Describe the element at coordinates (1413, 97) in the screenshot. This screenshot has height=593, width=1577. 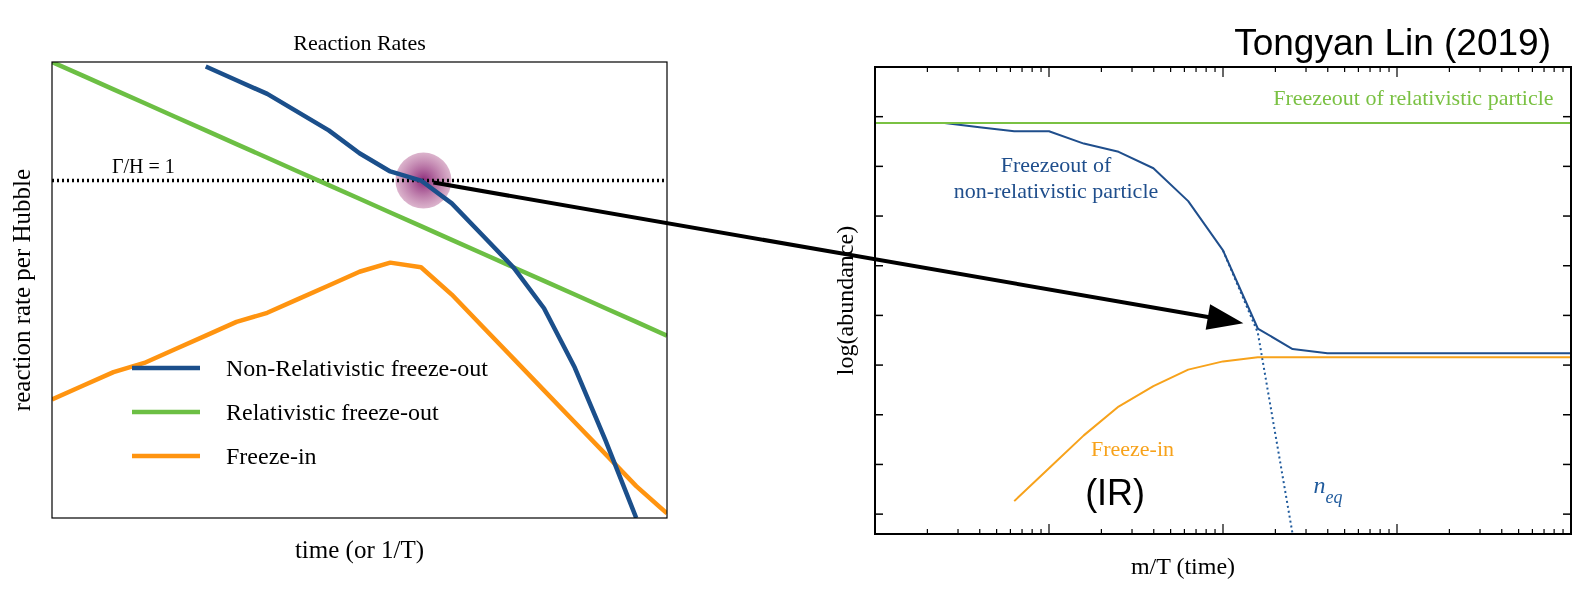
I see `series-label: Freezeout of relativistic particle` at that location.